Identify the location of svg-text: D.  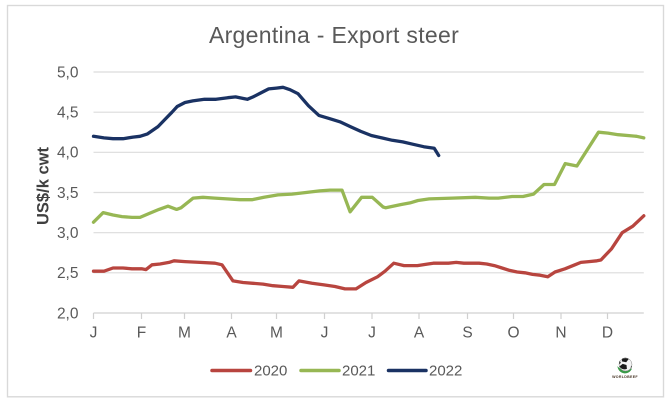
(607, 333).